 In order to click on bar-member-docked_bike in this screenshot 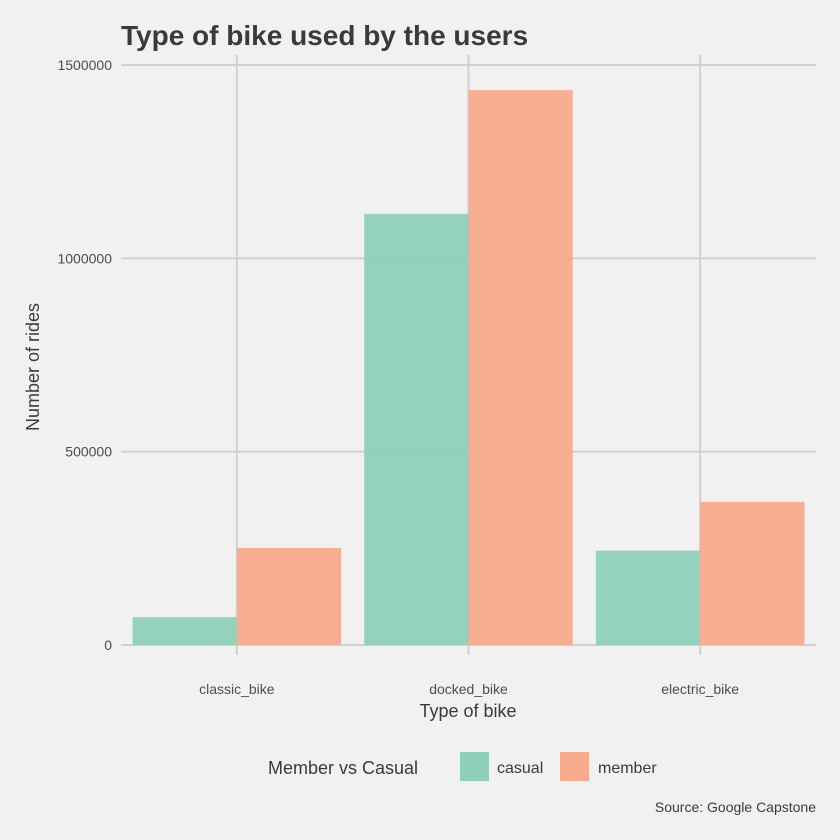, I will do `click(520, 368)`.